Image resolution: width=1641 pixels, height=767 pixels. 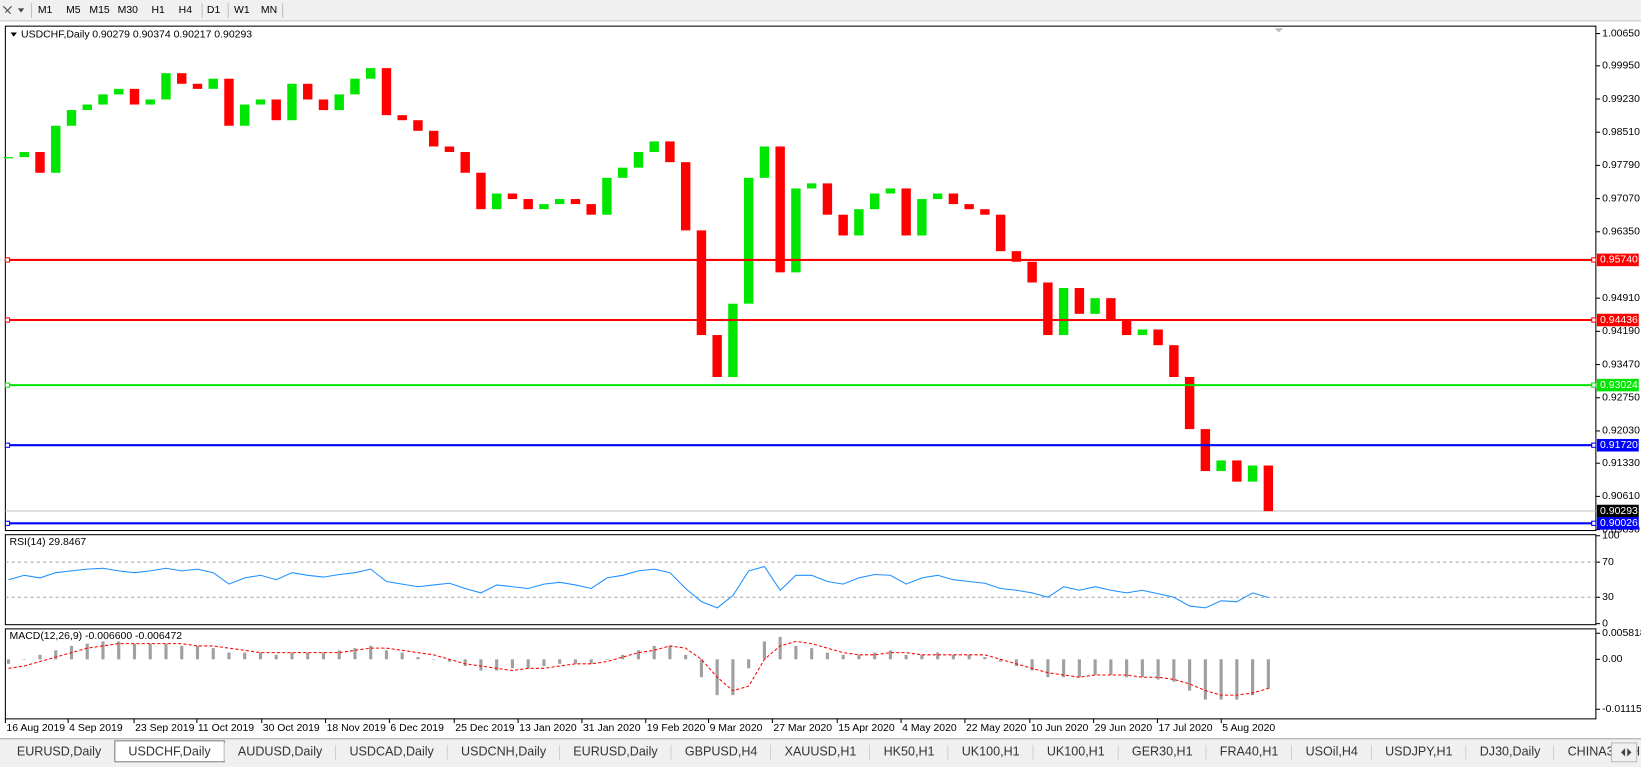 I want to click on timeframe-button: M15, so click(x=99, y=10).